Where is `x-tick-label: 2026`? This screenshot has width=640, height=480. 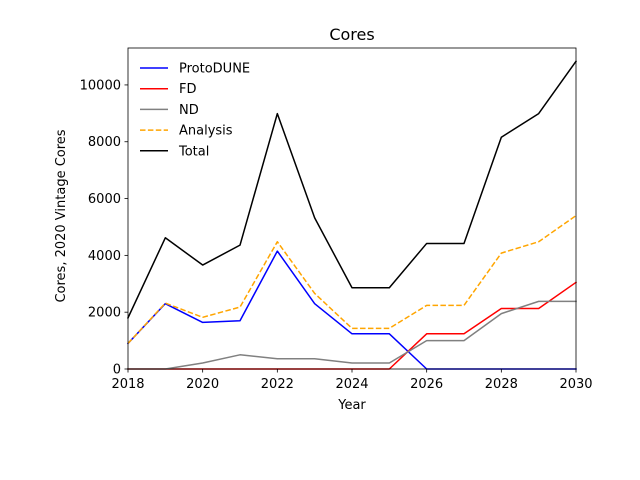 x-tick-label: 2026 is located at coordinates (426, 384).